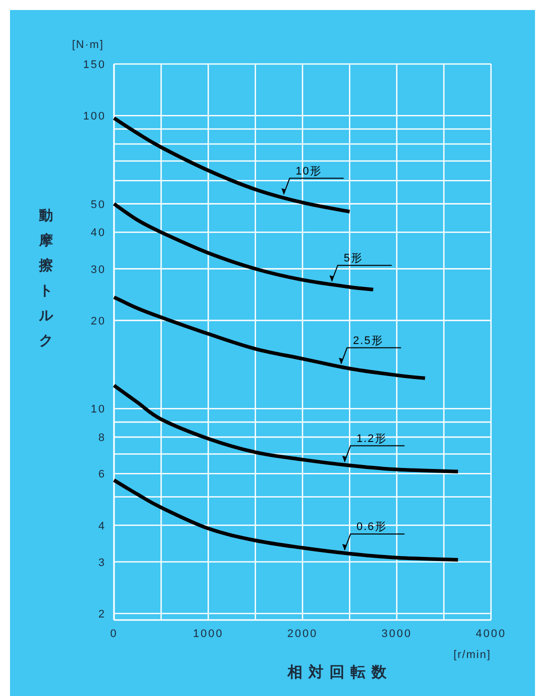  What do you see at coordinates (208, 634) in the screenshot?
I see `x-tick-label: 1000` at bounding box center [208, 634].